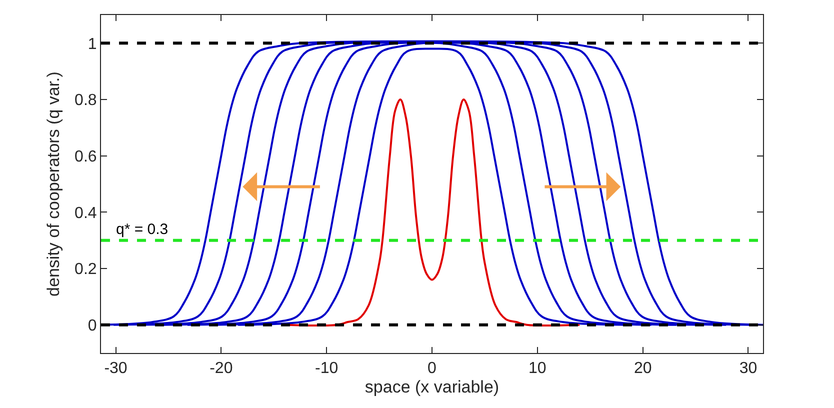 The width and height of the screenshot is (834, 408). What do you see at coordinates (54, 184) in the screenshot?
I see `y-axis-title: density of cooperators (q var.)` at bounding box center [54, 184].